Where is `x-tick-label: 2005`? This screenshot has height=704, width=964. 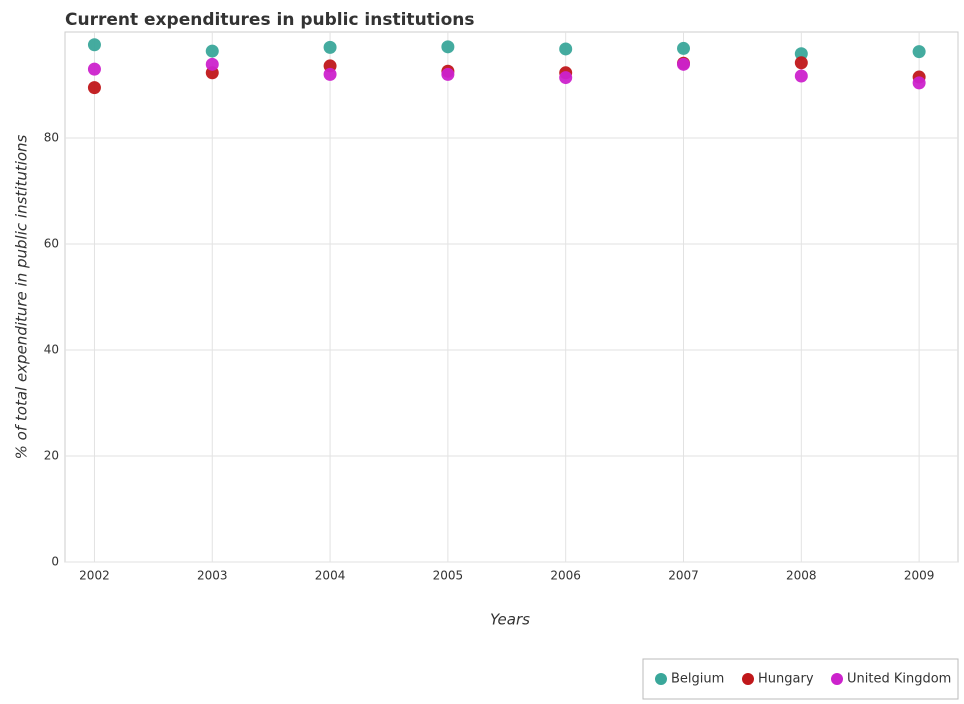
x-tick-label: 2005 is located at coordinates (448, 576).